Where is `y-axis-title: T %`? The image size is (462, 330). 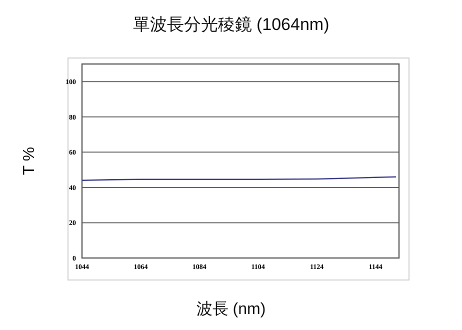
y-axis-title: T % is located at coordinates (29, 161).